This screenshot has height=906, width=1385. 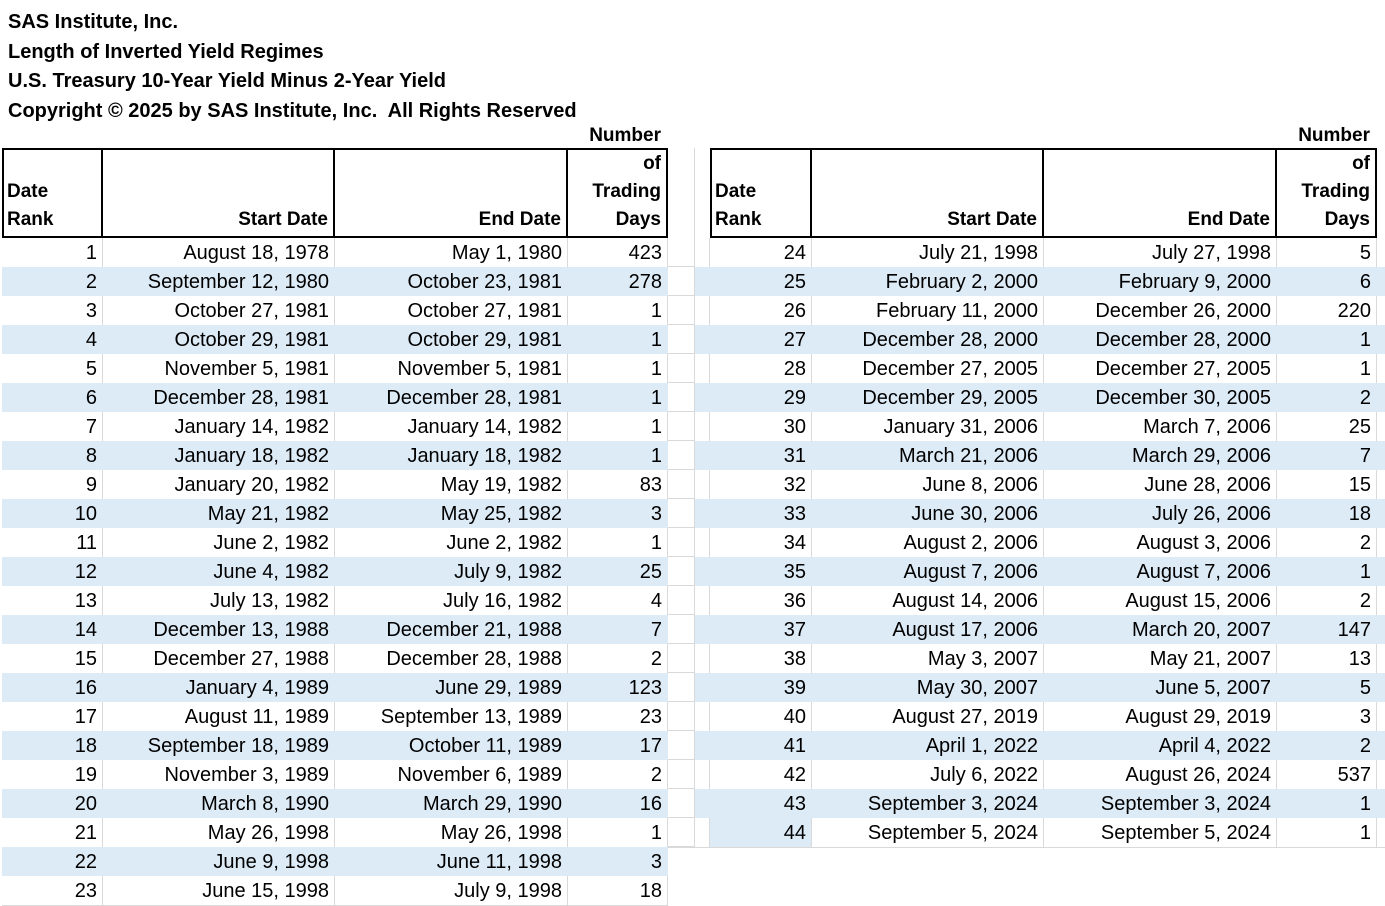 What do you see at coordinates (335, 774) in the screenshot?
I see `table-row: 19 November 3, 1989 November 6, 1989 2` at bounding box center [335, 774].